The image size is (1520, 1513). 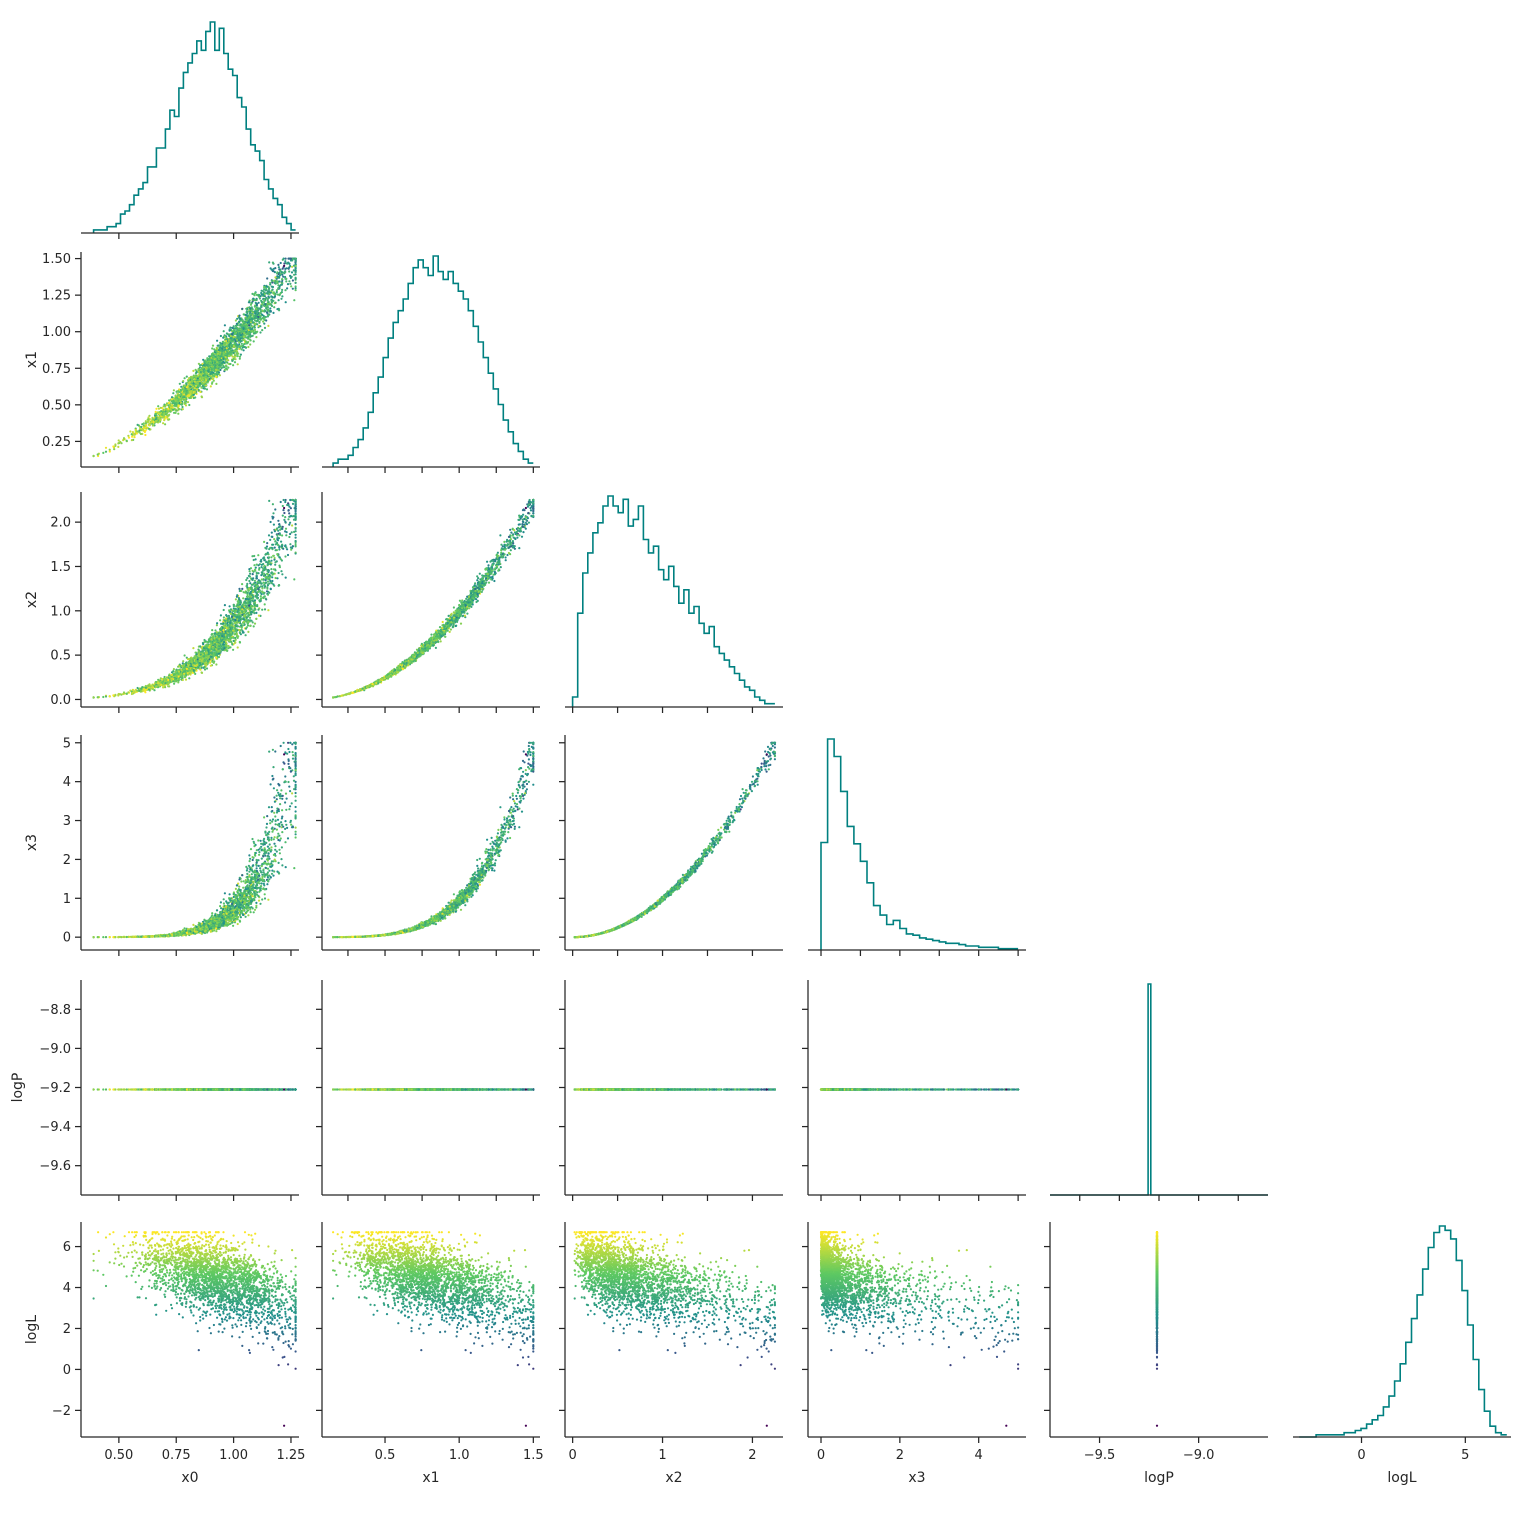 What do you see at coordinates (56, 405) in the screenshot?
I see `y-tick-label: 0.50` at bounding box center [56, 405].